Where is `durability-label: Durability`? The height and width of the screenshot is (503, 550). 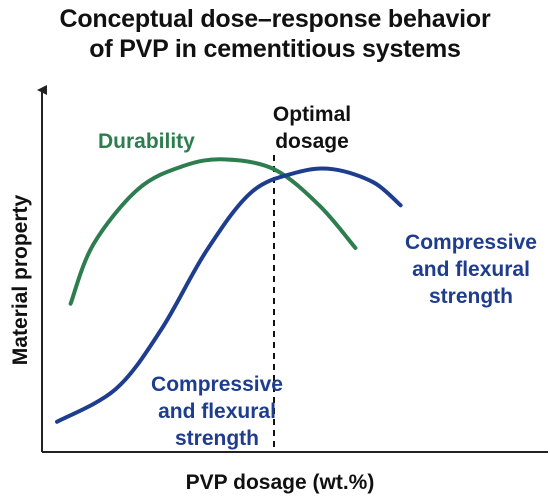
durability-label: Durability is located at coordinates (146, 141).